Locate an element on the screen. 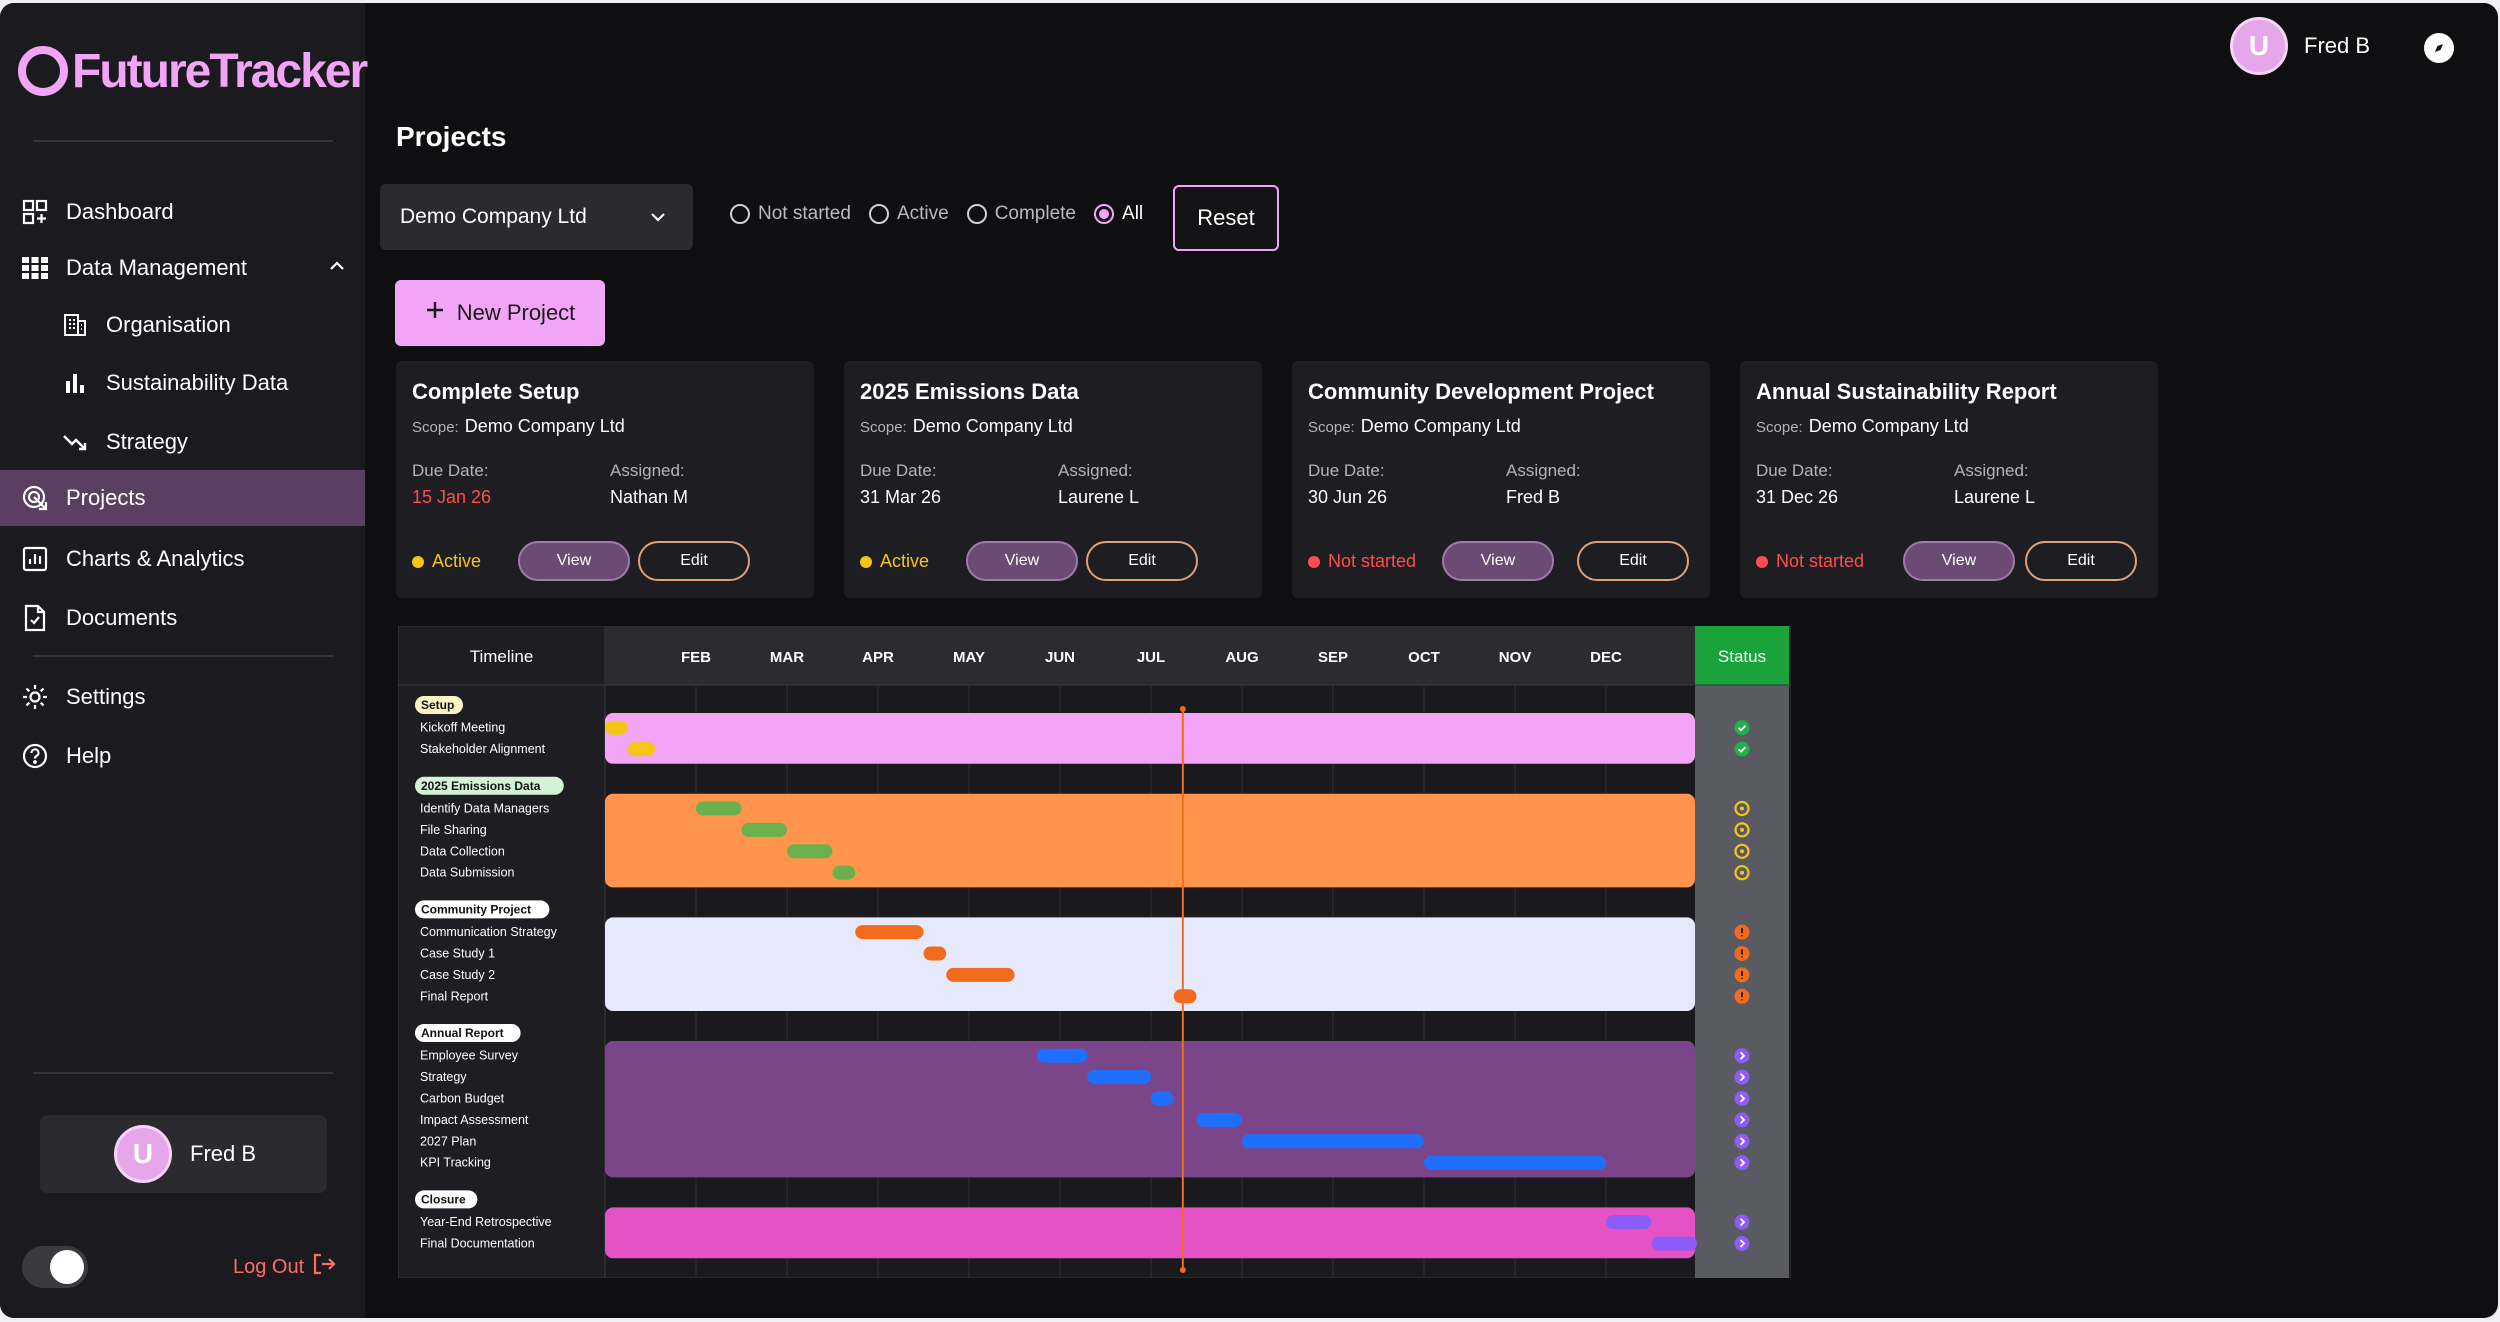  sidebar-item-label: Documents is located at coordinates (122, 617).